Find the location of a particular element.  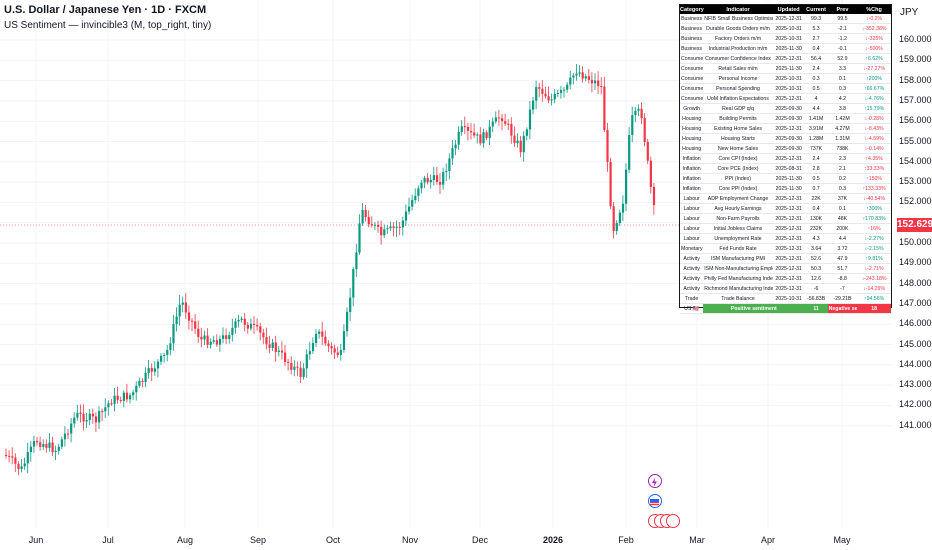

symbol-title: U.S. Dollar / Japanese Yen · 1D · FXCM is located at coordinates (105, 10).